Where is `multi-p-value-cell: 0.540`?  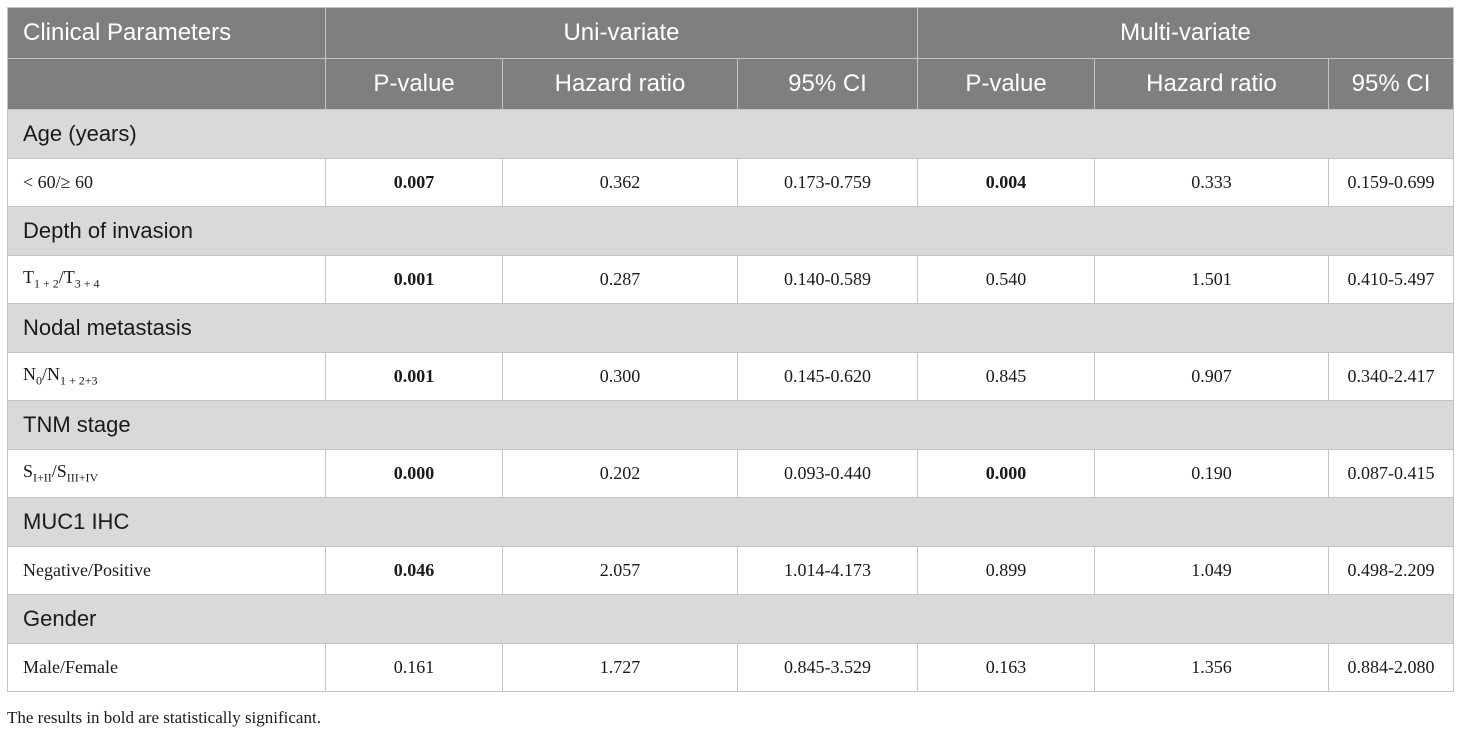 multi-p-value-cell: 0.540 is located at coordinates (1006, 279).